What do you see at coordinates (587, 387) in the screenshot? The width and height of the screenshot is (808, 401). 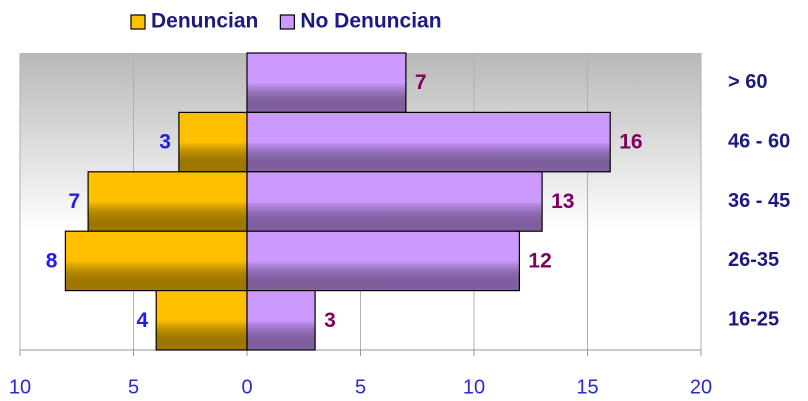 I see `x-tick-label: 15` at bounding box center [587, 387].